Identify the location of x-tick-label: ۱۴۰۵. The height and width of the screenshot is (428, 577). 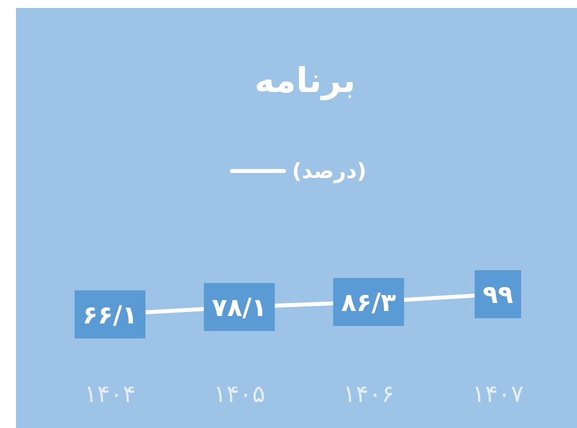
(240, 394).